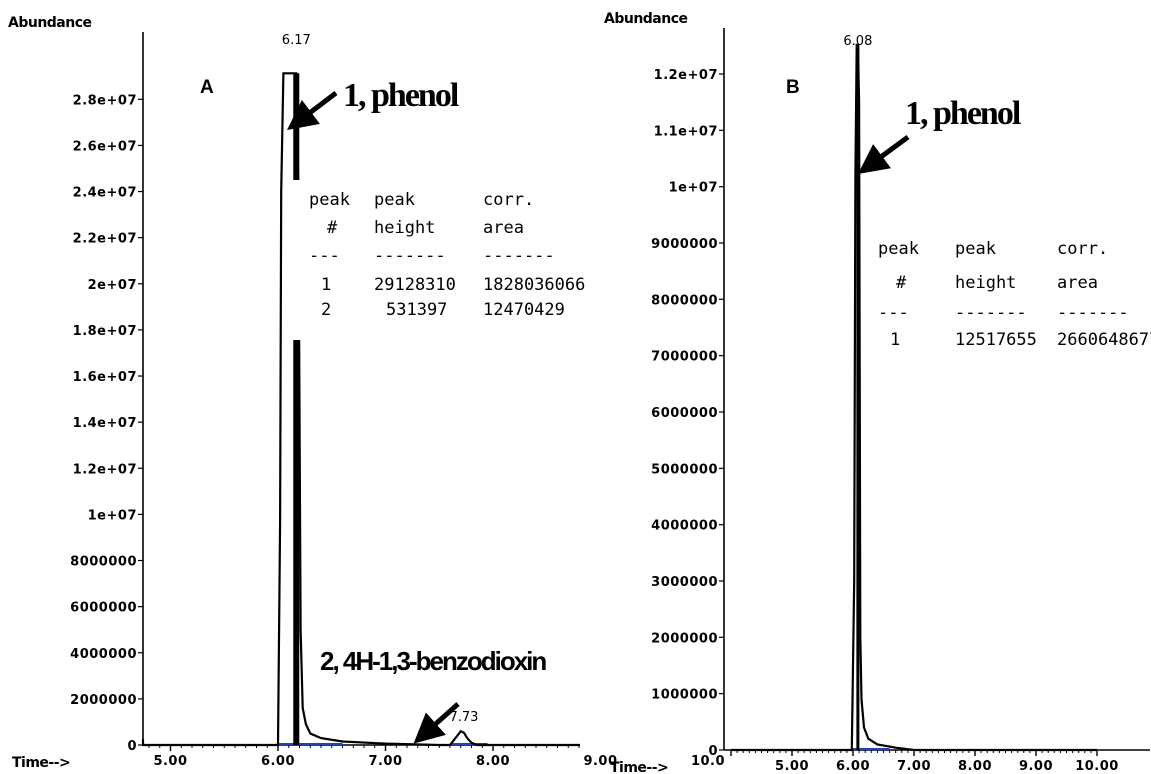 The width and height of the screenshot is (1151, 774). Describe the element at coordinates (296, 40) in the screenshot. I see `peak-retention-label: 6.17` at that location.